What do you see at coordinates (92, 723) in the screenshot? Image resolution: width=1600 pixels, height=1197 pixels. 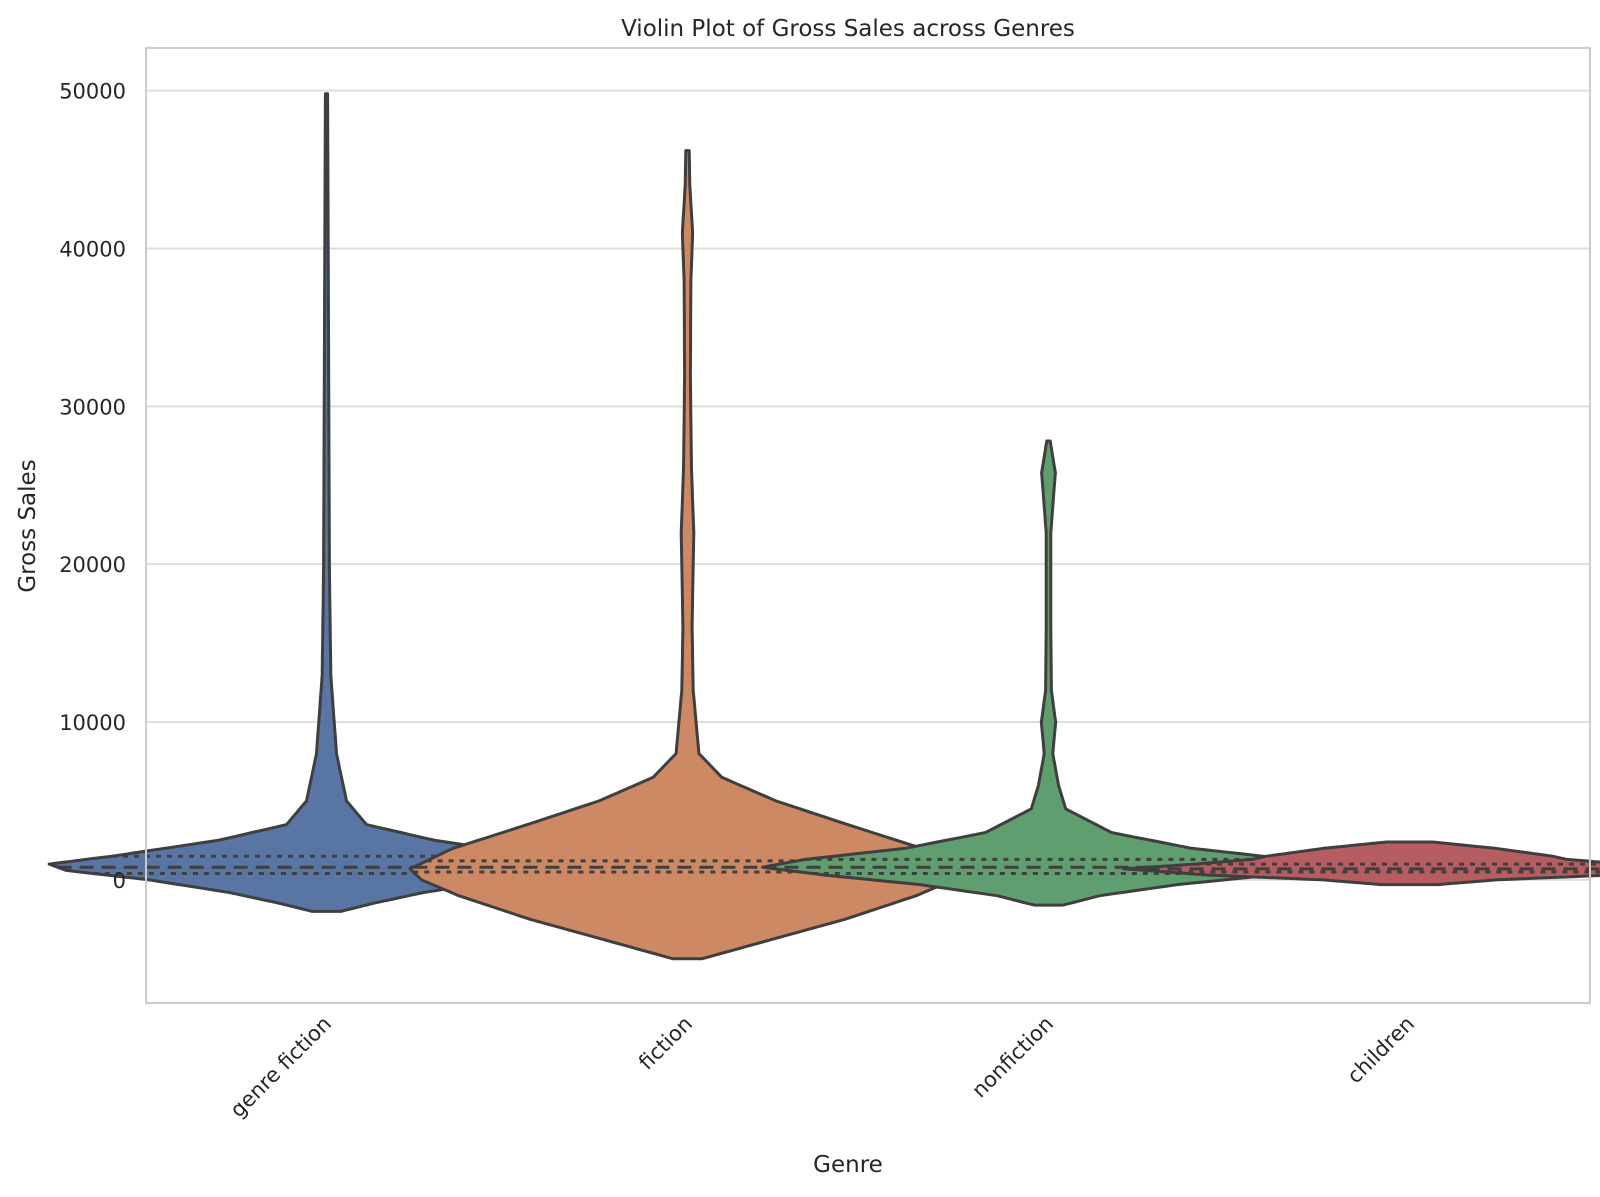 I see `y-tick-label: 10000` at bounding box center [92, 723].